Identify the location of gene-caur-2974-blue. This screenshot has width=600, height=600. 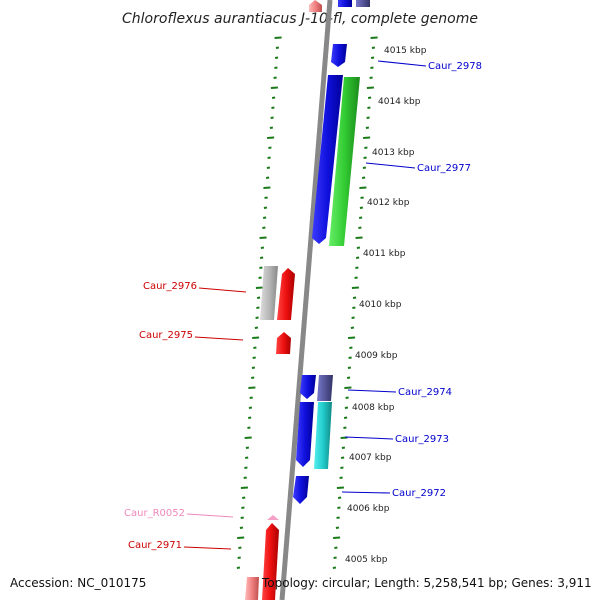
(308, 387).